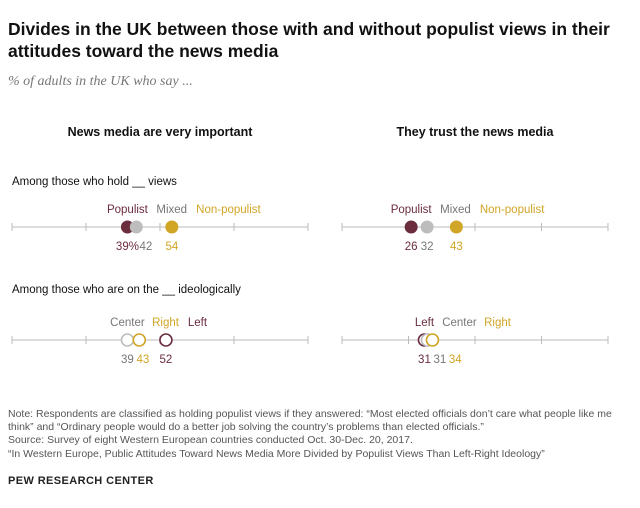 The width and height of the screenshot is (640, 508). What do you see at coordinates (475, 132) in the screenshot?
I see `panel-title-trust: They trust the news media` at bounding box center [475, 132].